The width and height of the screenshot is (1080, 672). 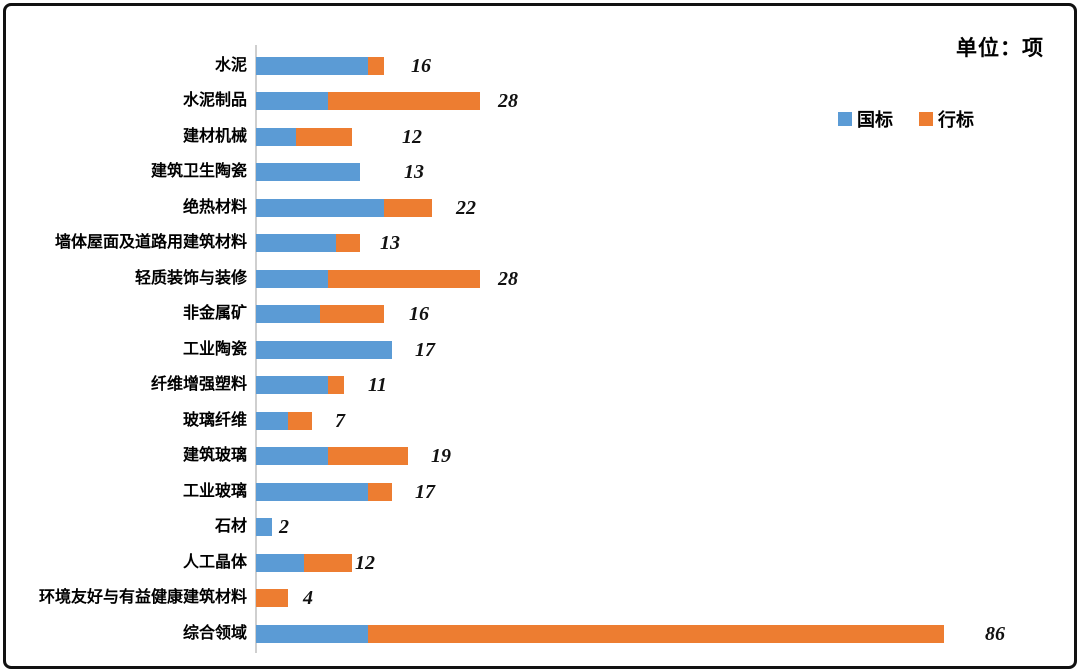 I want to click on total-value-label: 11, so click(x=377, y=385).